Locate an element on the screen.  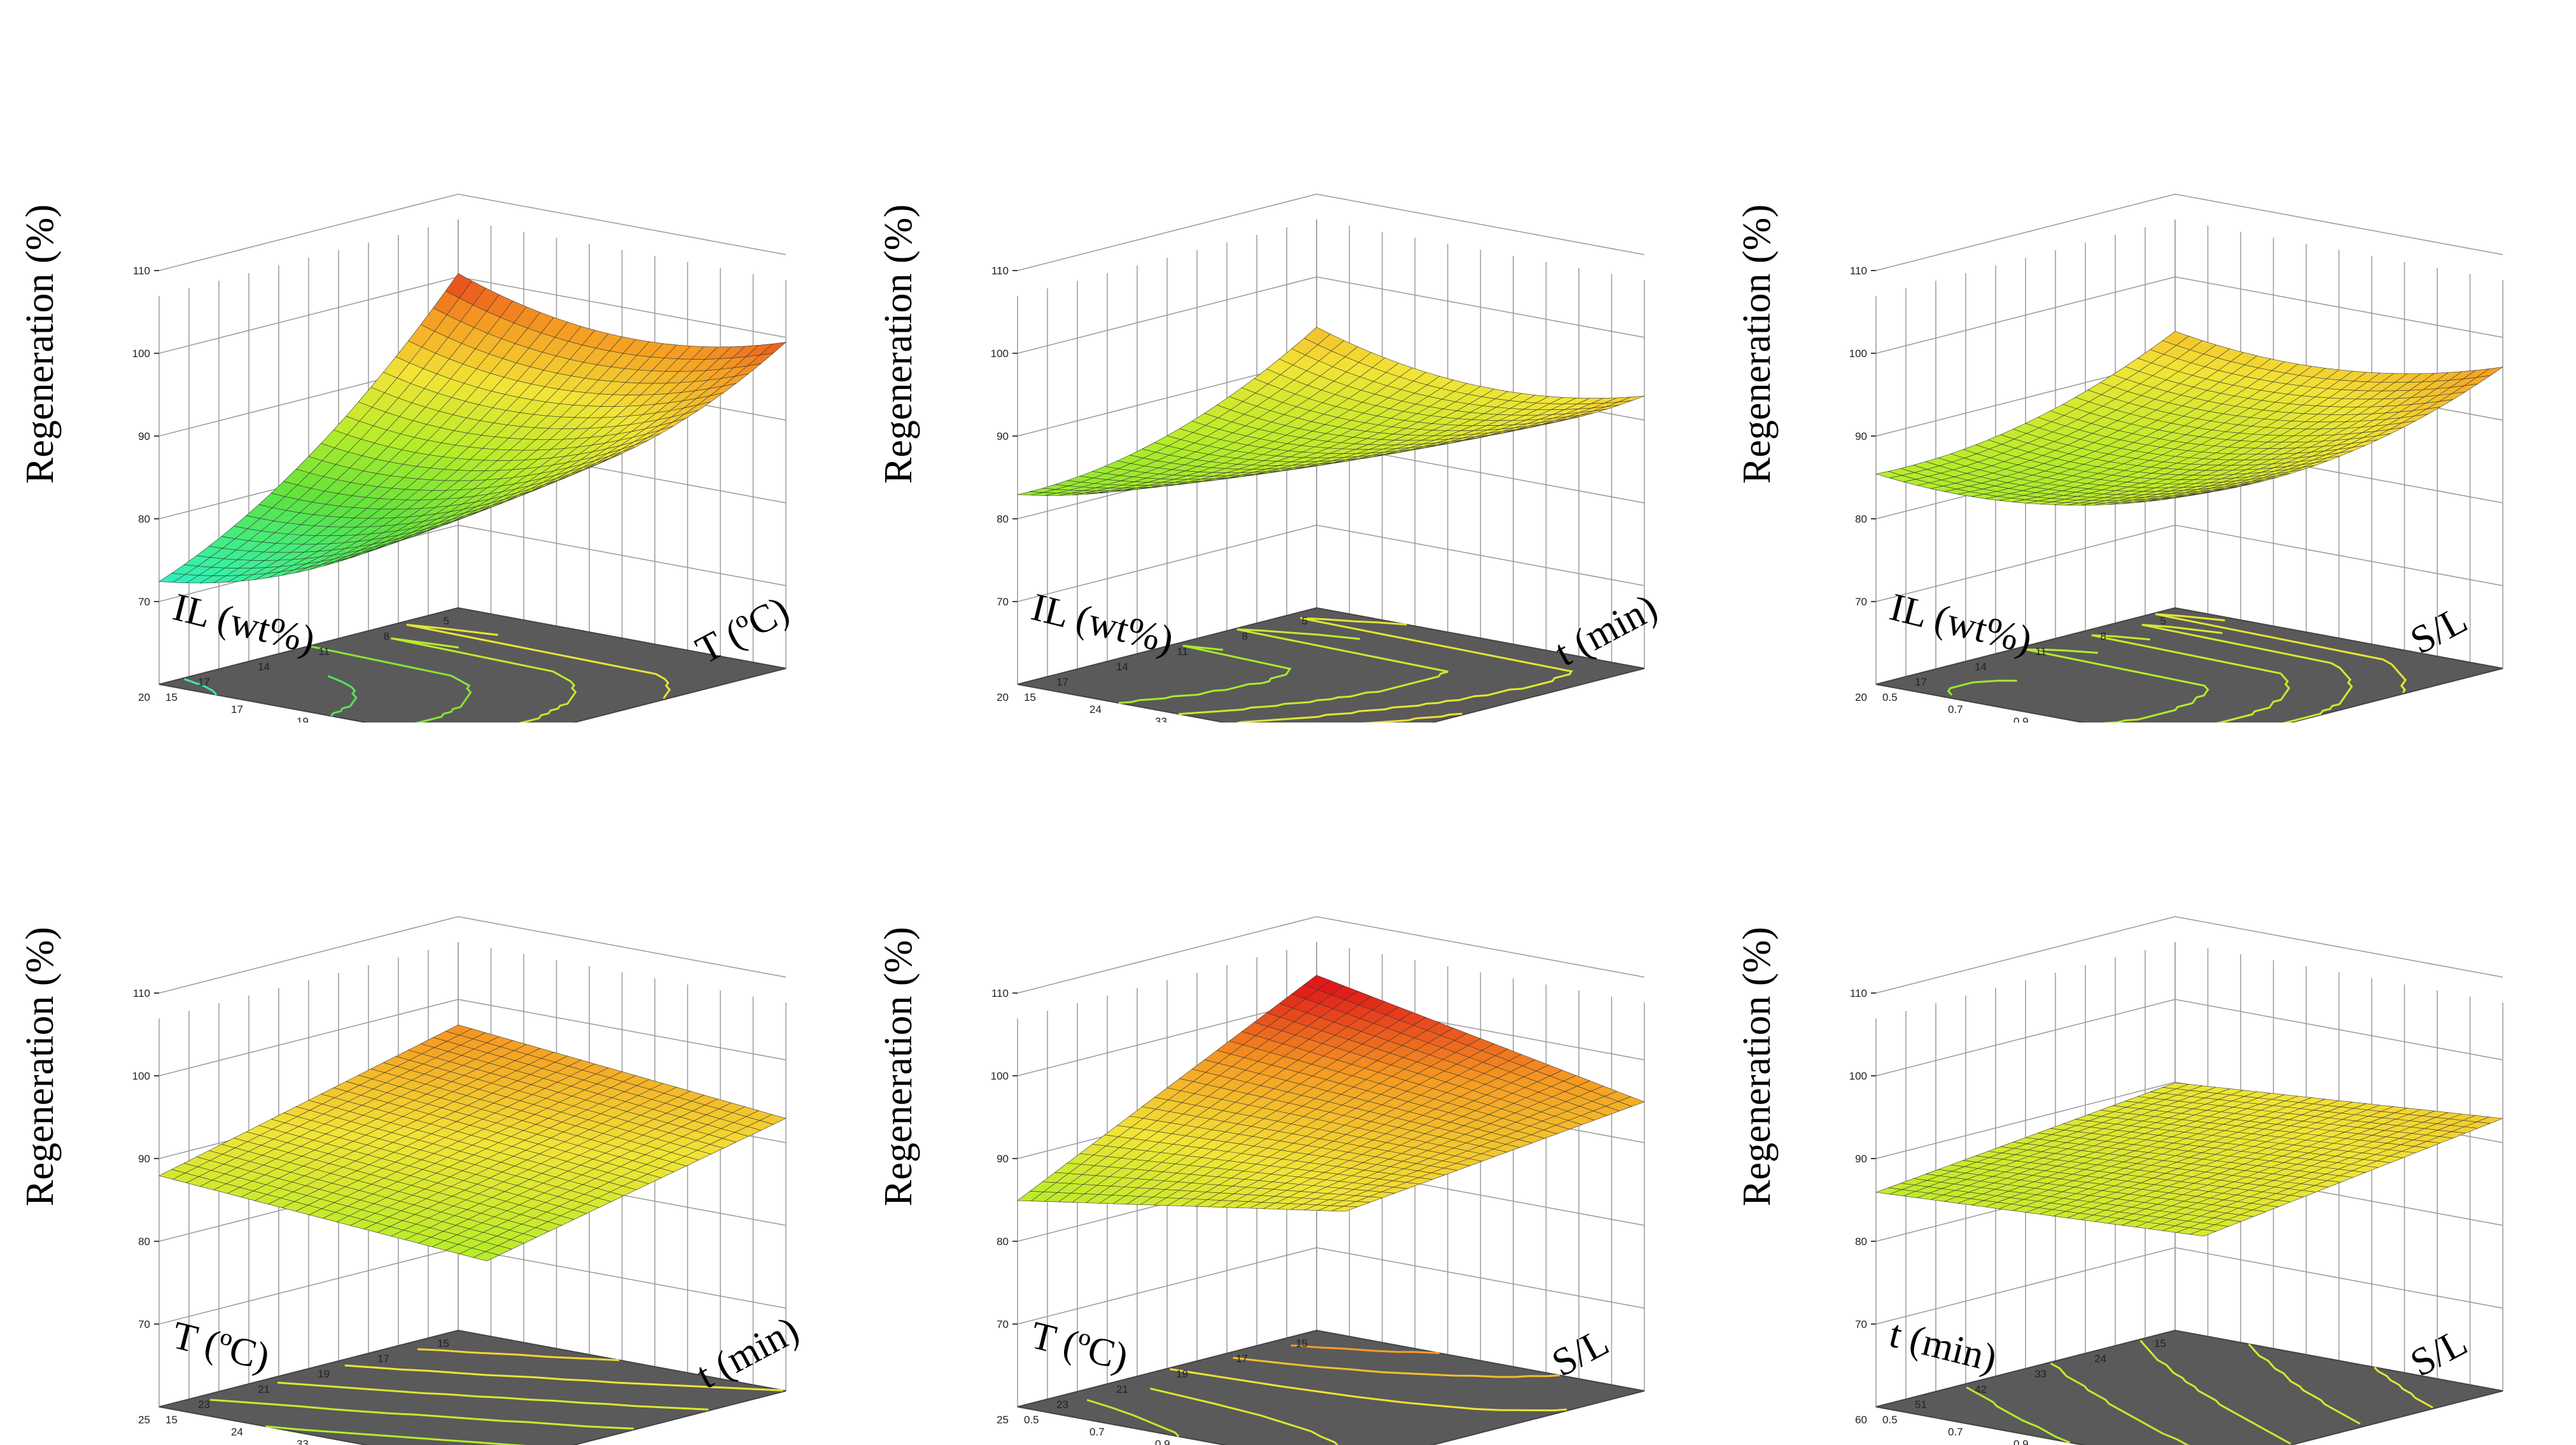
x-tick-label: 5 is located at coordinates (446, 621).